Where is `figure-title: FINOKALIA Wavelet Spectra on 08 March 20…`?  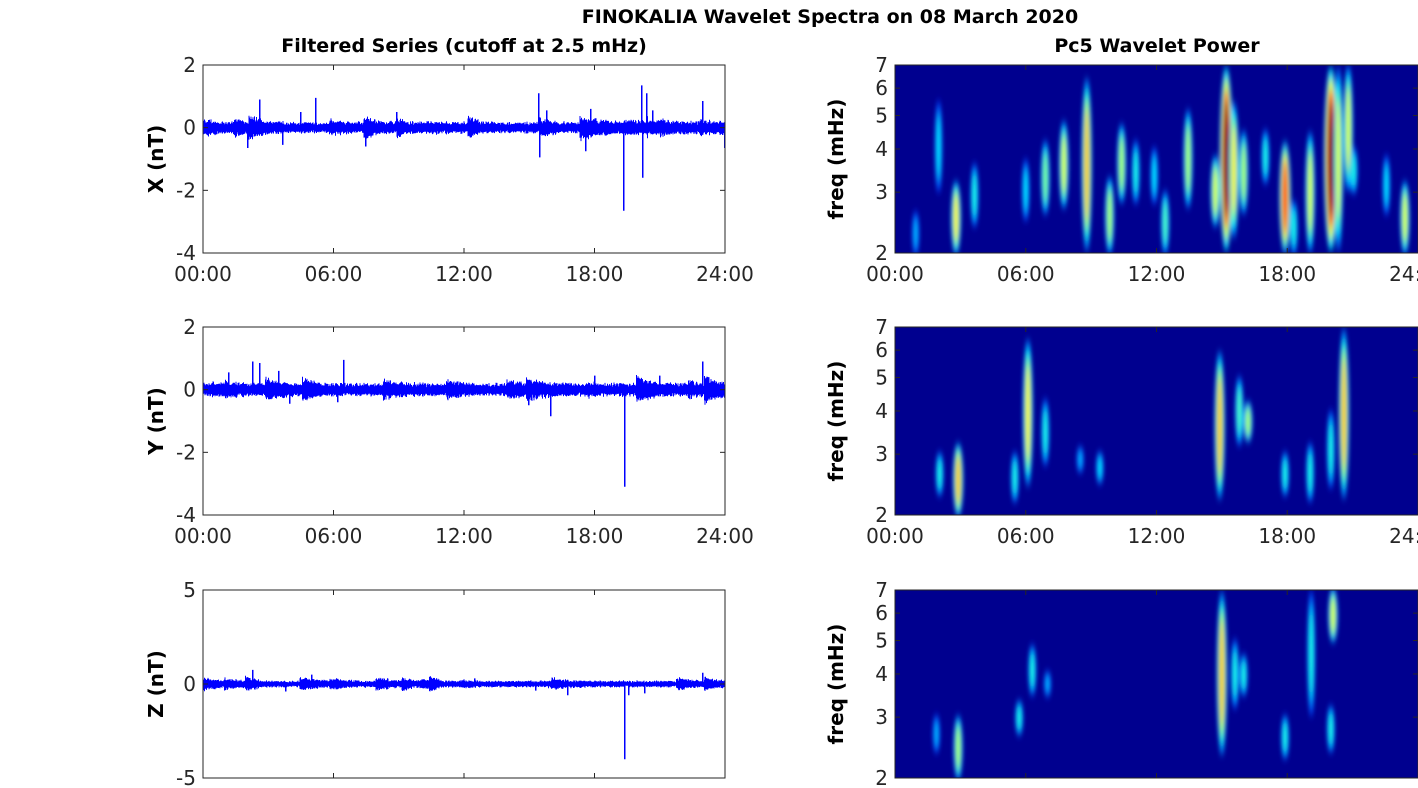
figure-title: FINOKALIA Wavelet Spectra on 08 March 20… is located at coordinates (830, 17).